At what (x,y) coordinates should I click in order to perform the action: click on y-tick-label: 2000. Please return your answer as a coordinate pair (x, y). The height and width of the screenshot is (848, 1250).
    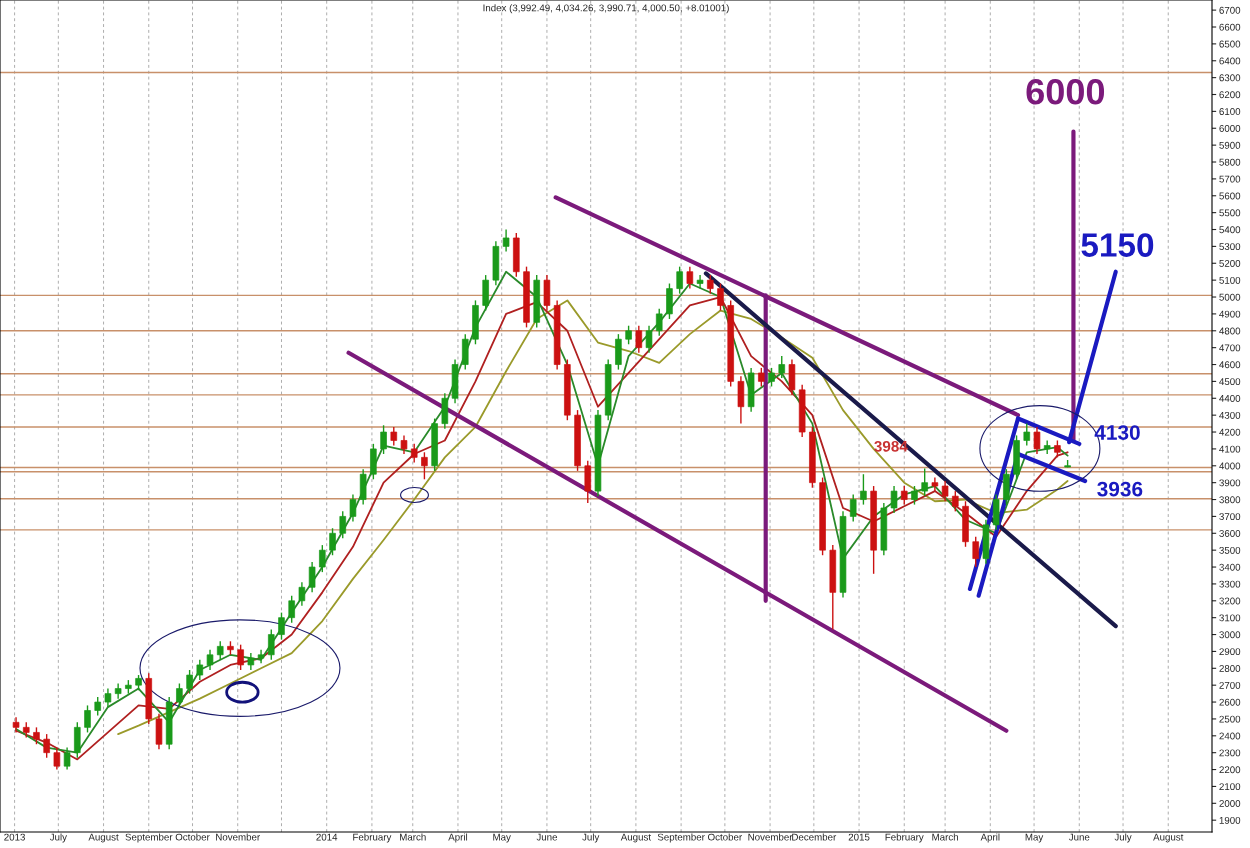
    Looking at the image, I should click on (1230, 803).